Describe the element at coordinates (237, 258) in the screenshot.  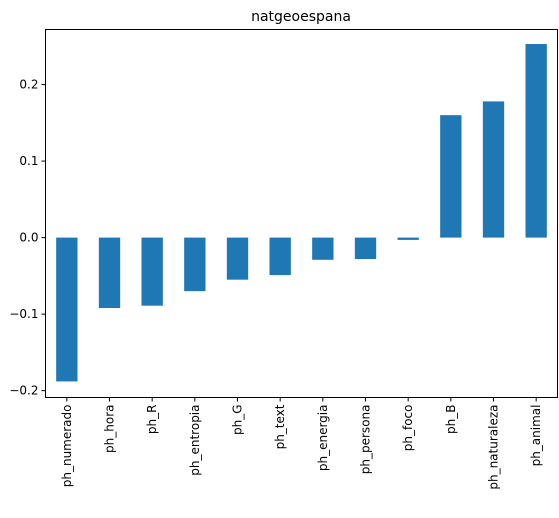
I see `bar-ph_G` at that location.